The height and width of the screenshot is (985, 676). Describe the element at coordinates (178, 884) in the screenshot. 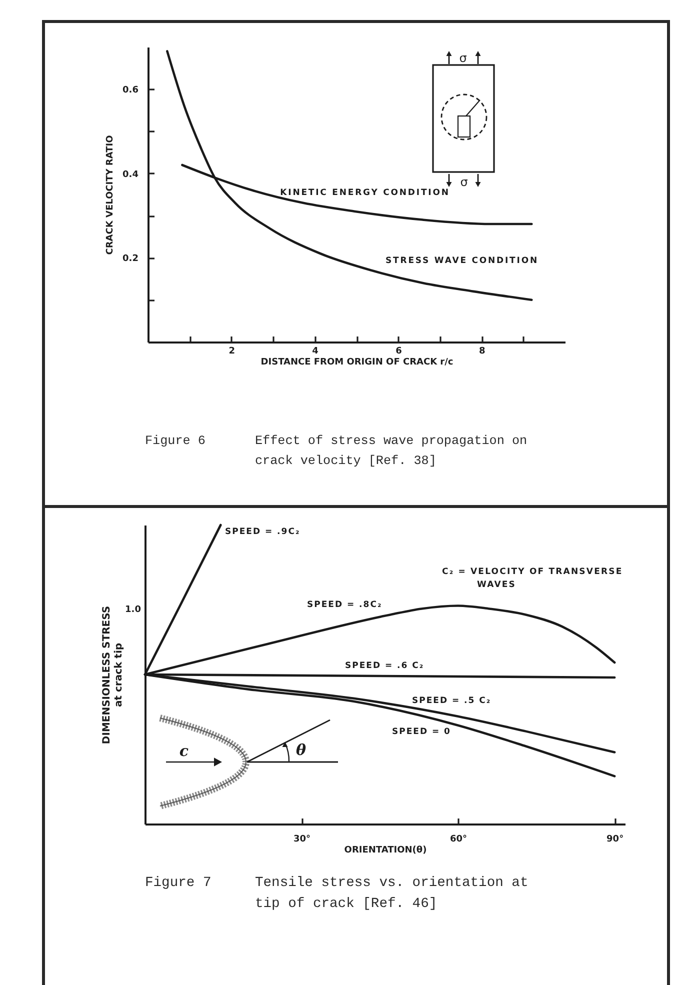

I see `text: Figure 7` at that location.